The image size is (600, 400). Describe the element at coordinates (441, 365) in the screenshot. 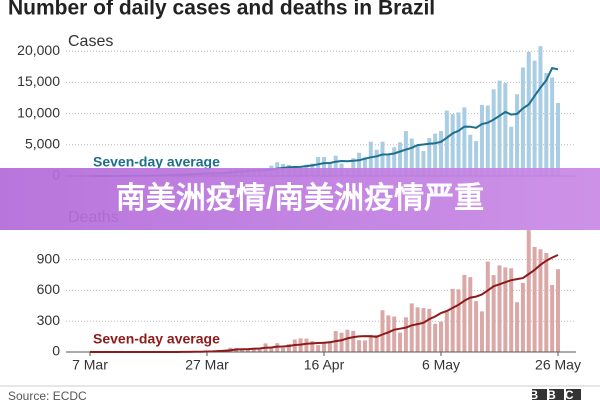

I see `x-tick-label: 6 May` at that location.